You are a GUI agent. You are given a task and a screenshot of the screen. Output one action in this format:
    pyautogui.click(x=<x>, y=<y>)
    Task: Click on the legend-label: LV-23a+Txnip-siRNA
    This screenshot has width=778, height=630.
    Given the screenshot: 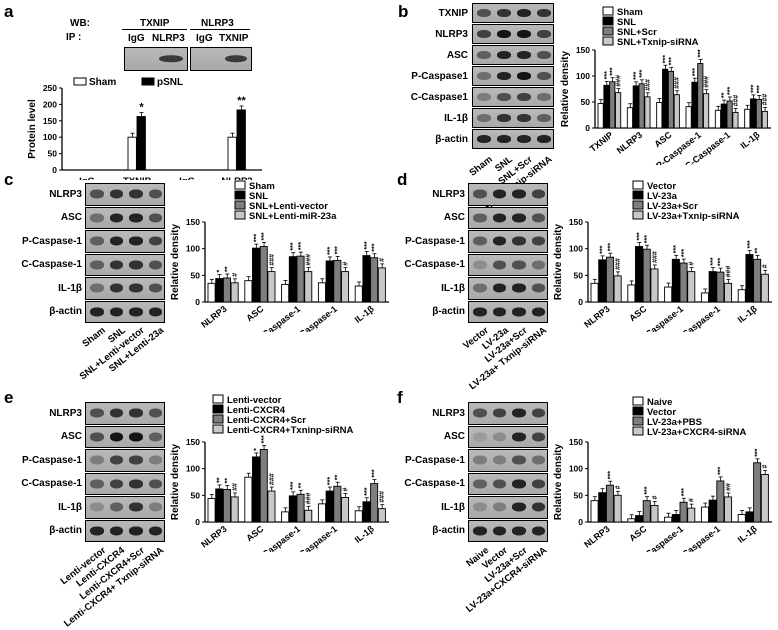 What is the action you would take?
    pyautogui.click(x=693, y=216)
    